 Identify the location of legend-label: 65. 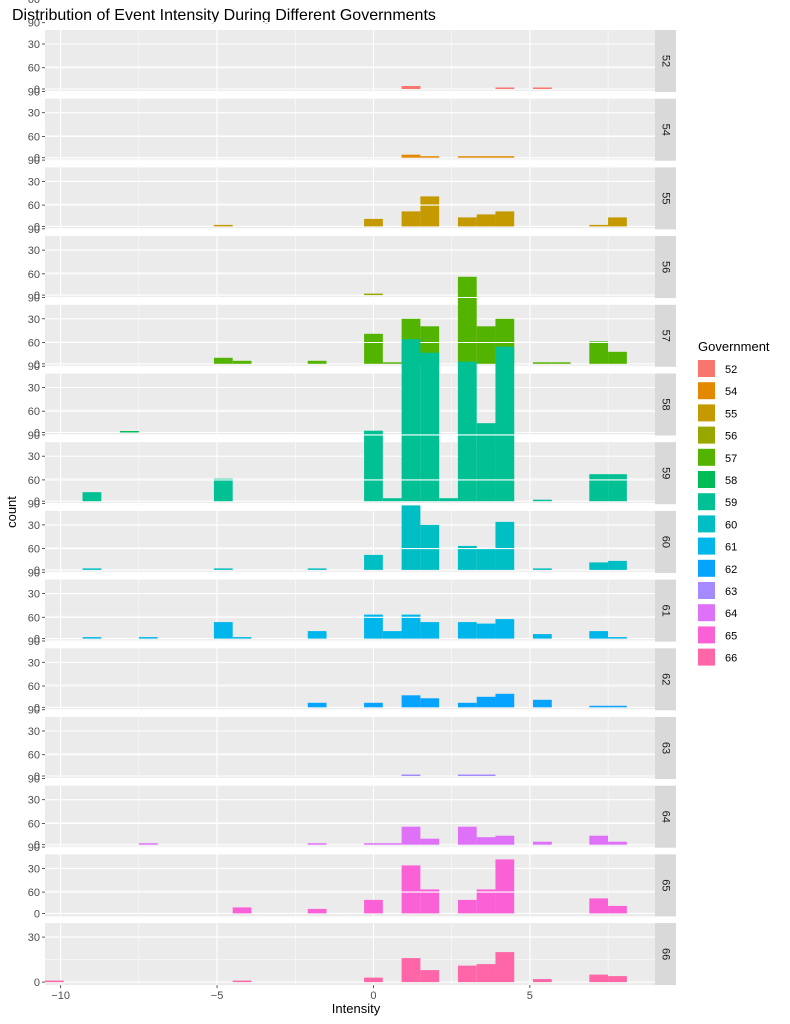
(731, 636).